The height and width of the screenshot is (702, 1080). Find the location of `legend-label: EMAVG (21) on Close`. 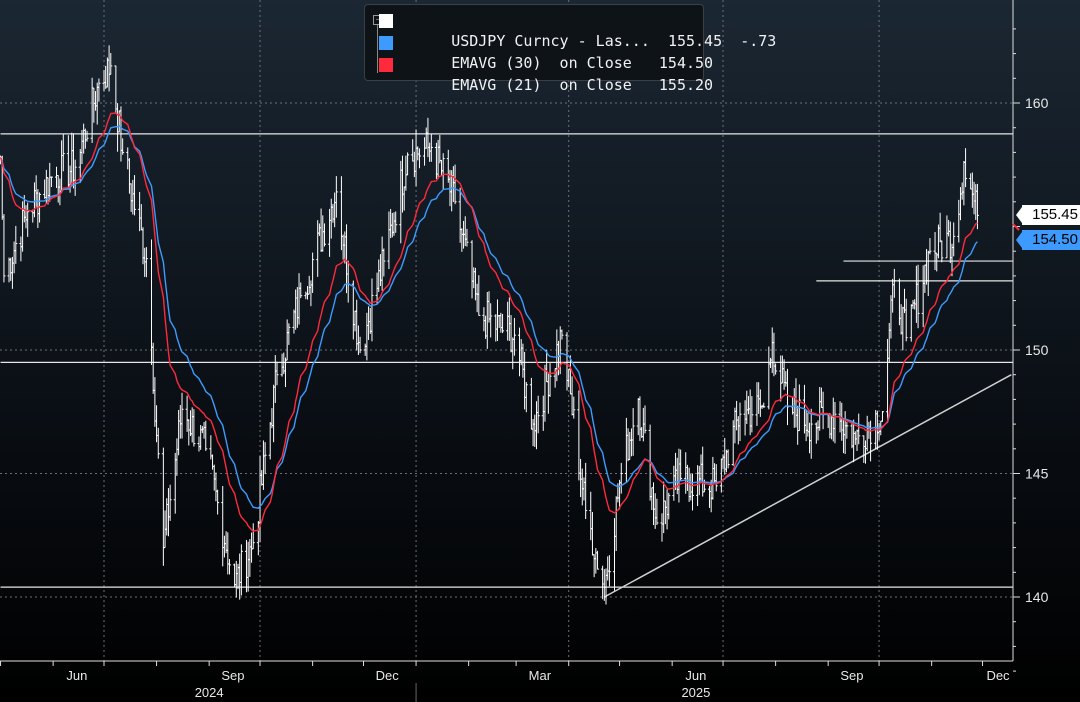

legend-label: EMAVG (21) on Close is located at coordinates (541, 85).